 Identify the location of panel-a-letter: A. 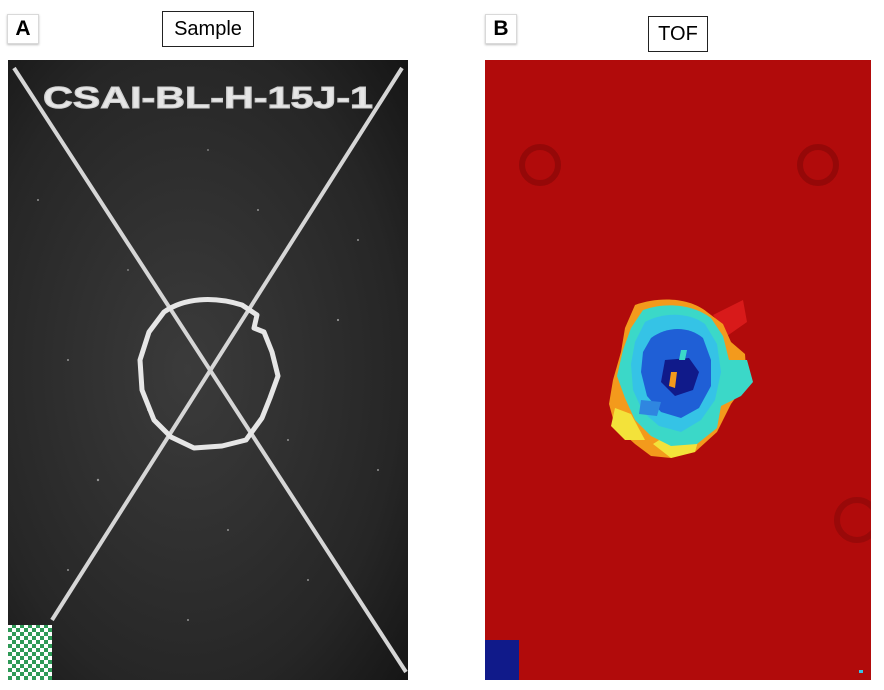
(23, 29).